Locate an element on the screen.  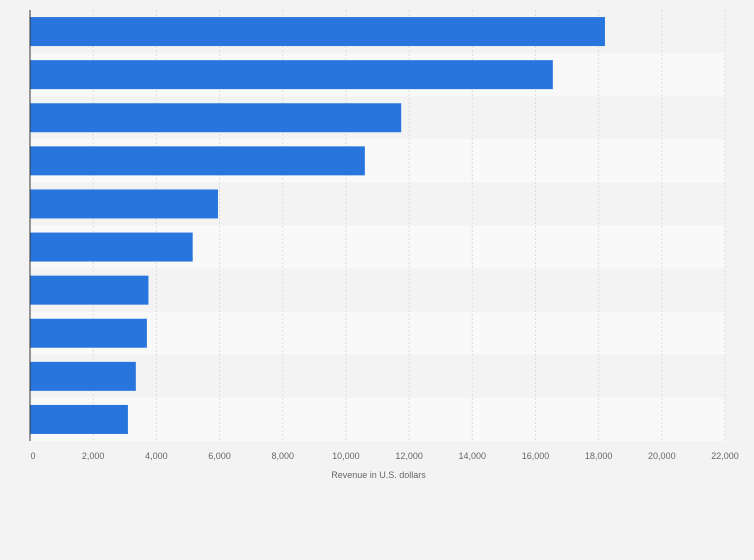
x-tick-label: 18,000 is located at coordinates (599, 456).